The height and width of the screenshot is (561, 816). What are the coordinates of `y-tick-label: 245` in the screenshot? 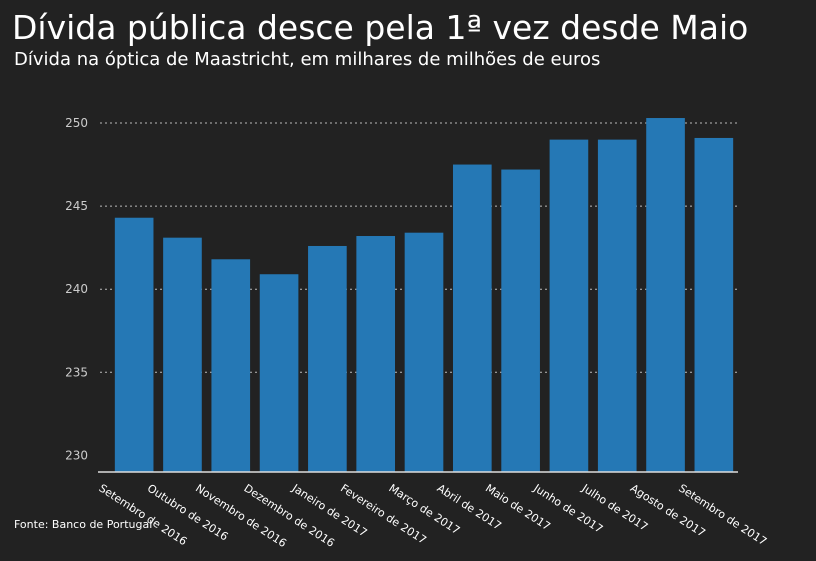 It's located at (76, 206).